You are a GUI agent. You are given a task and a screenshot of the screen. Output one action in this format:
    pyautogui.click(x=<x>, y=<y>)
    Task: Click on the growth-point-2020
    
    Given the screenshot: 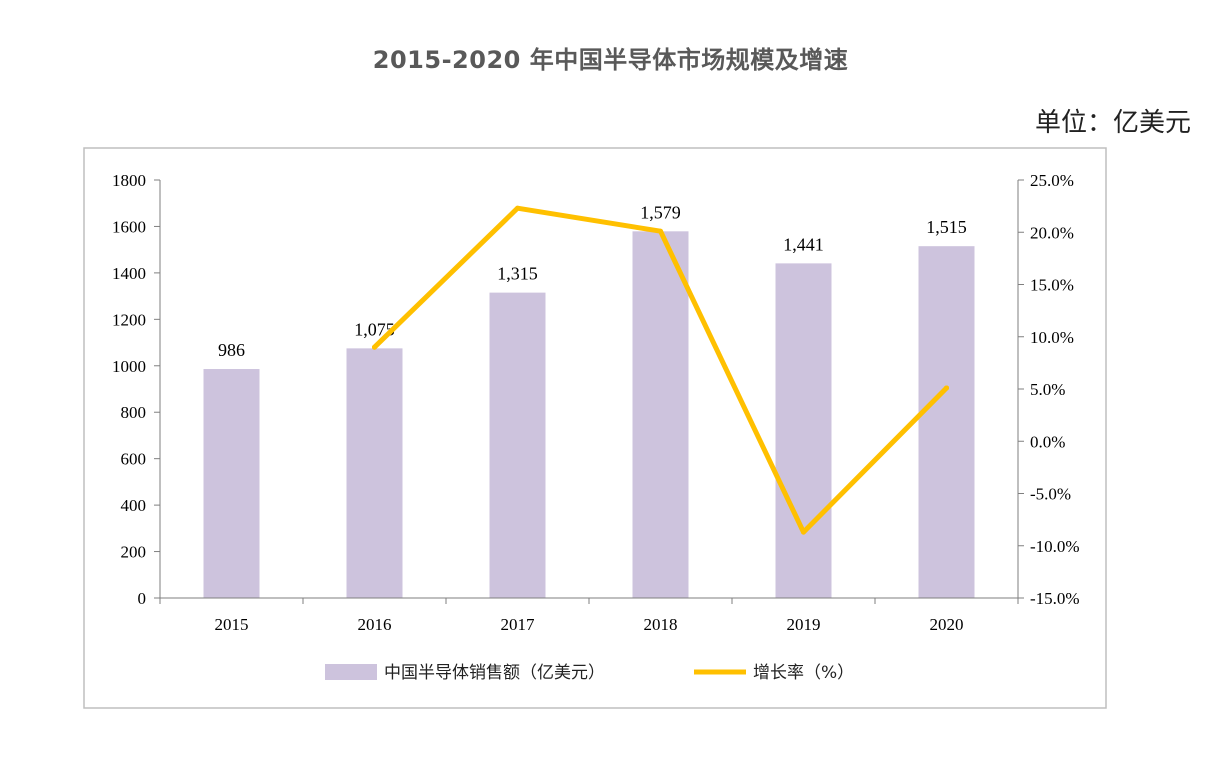 What is the action you would take?
    pyautogui.click(x=946, y=388)
    